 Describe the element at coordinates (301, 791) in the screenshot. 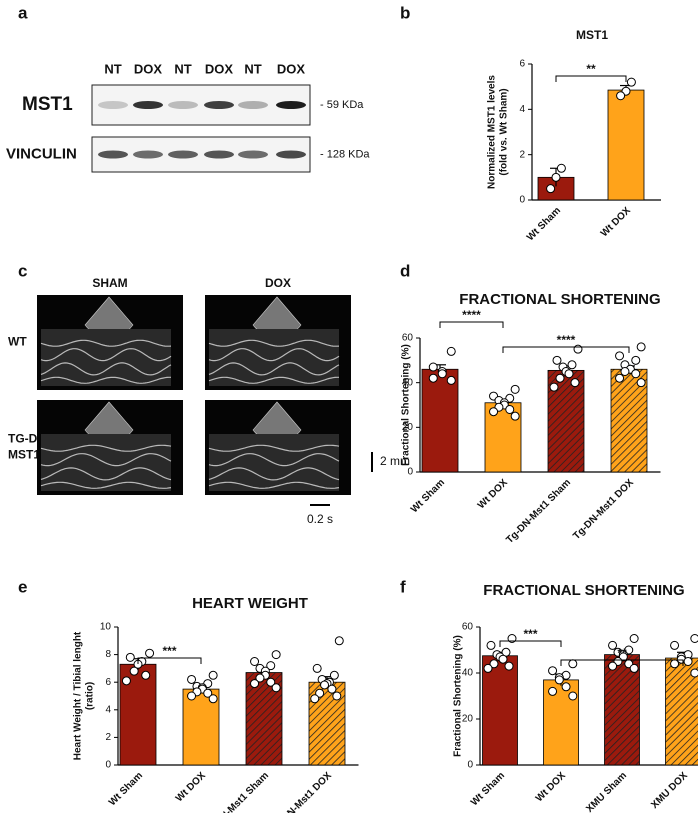

I see `x-tick-label: Tg-DN-Mst1 DOX` at that location.